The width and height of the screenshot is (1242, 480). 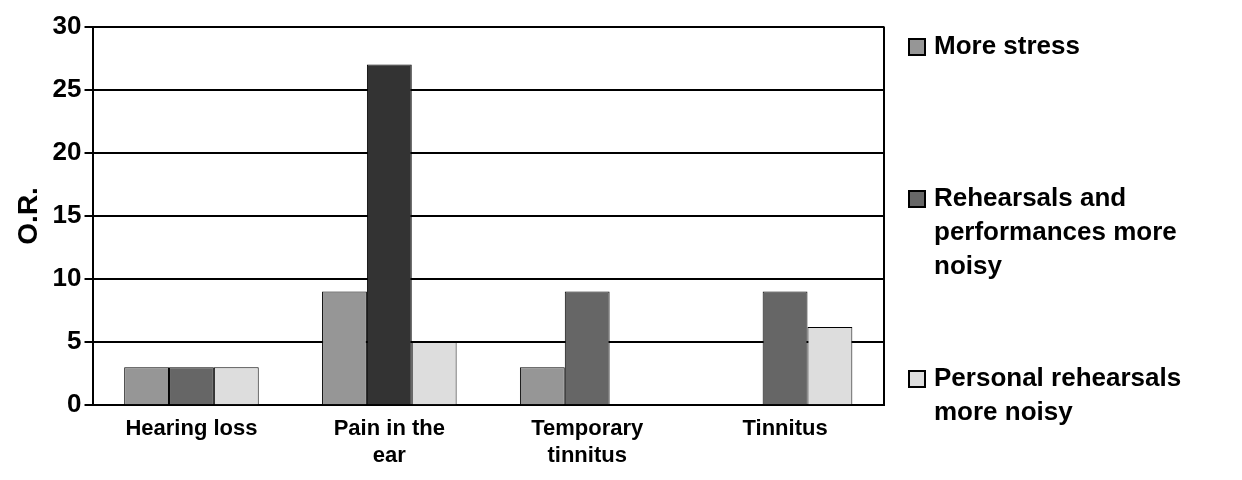 I want to click on x-tick-label: Temporary tinnitus, so click(x=587, y=441).